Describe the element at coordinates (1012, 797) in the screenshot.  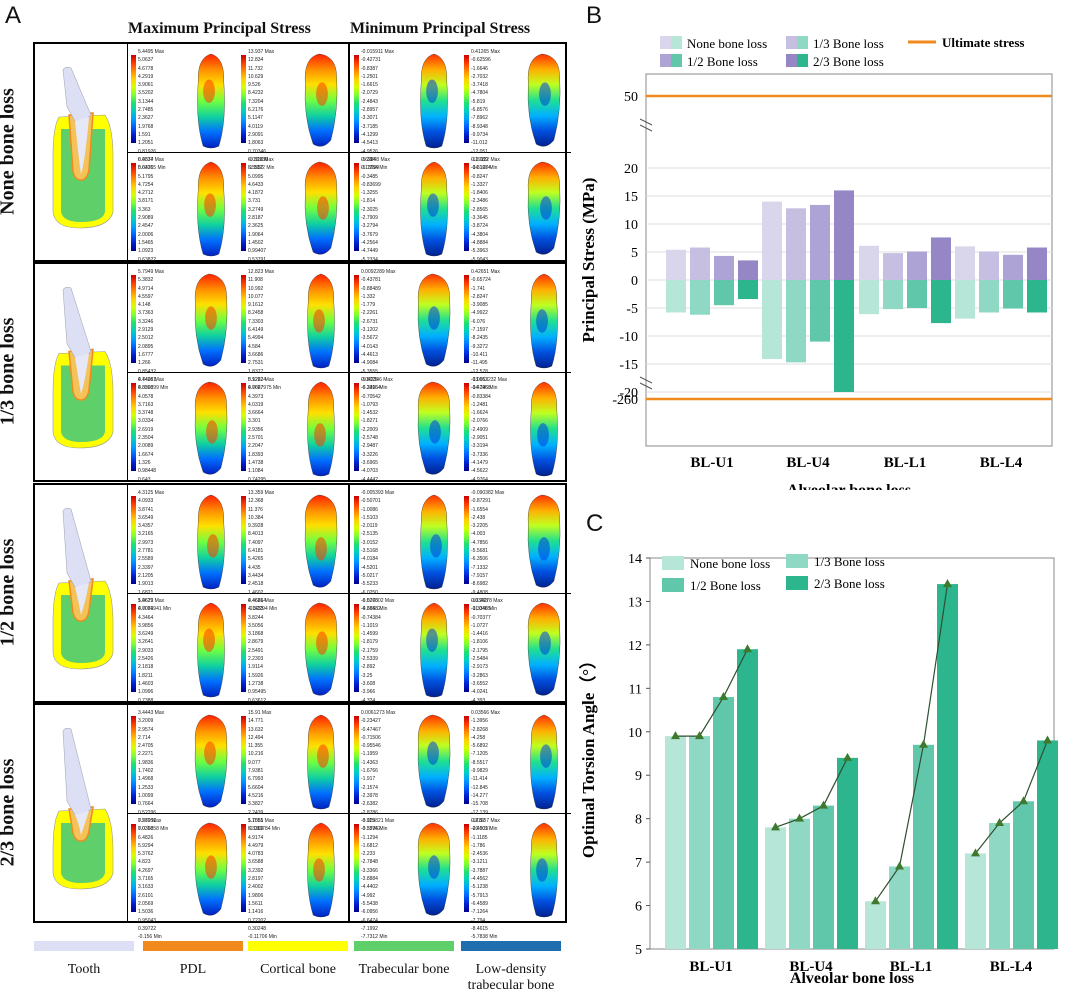
I see `trend-line` at that location.